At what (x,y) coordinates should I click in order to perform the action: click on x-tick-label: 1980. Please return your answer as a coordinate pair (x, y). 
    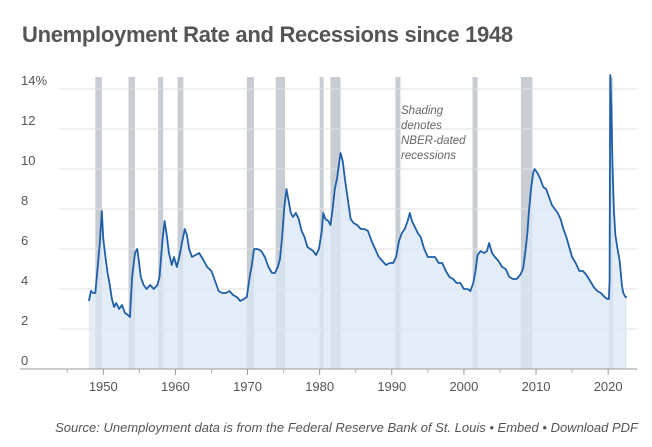
    Looking at the image, I should click on (319, 386).